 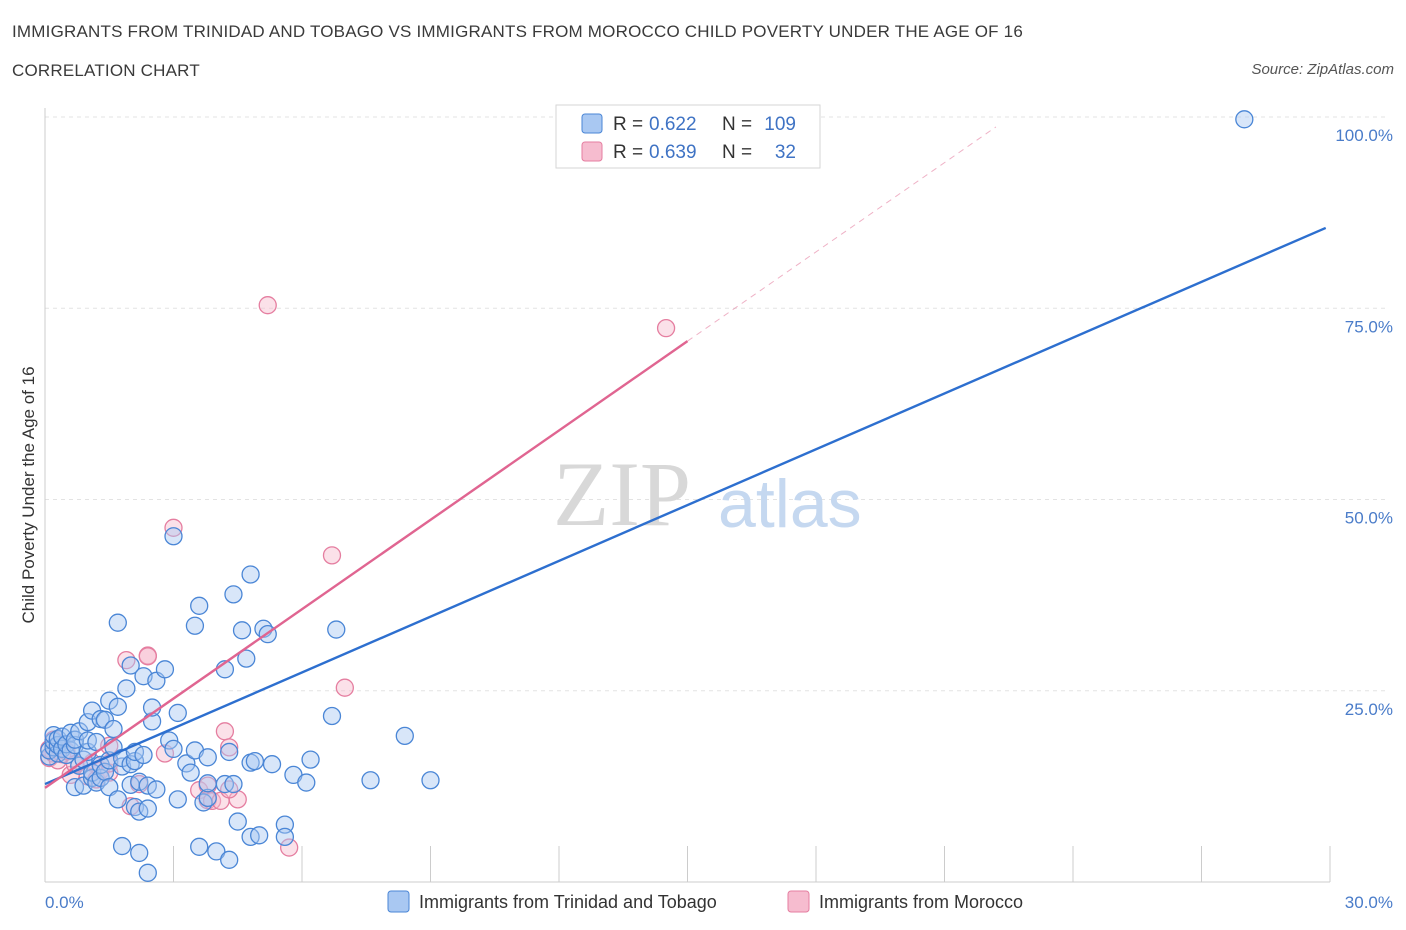 What do you see at coordinates (798, 901) in the screenshot?
I see `series-legend-swatch-pink` at bounding box center [798, 901].